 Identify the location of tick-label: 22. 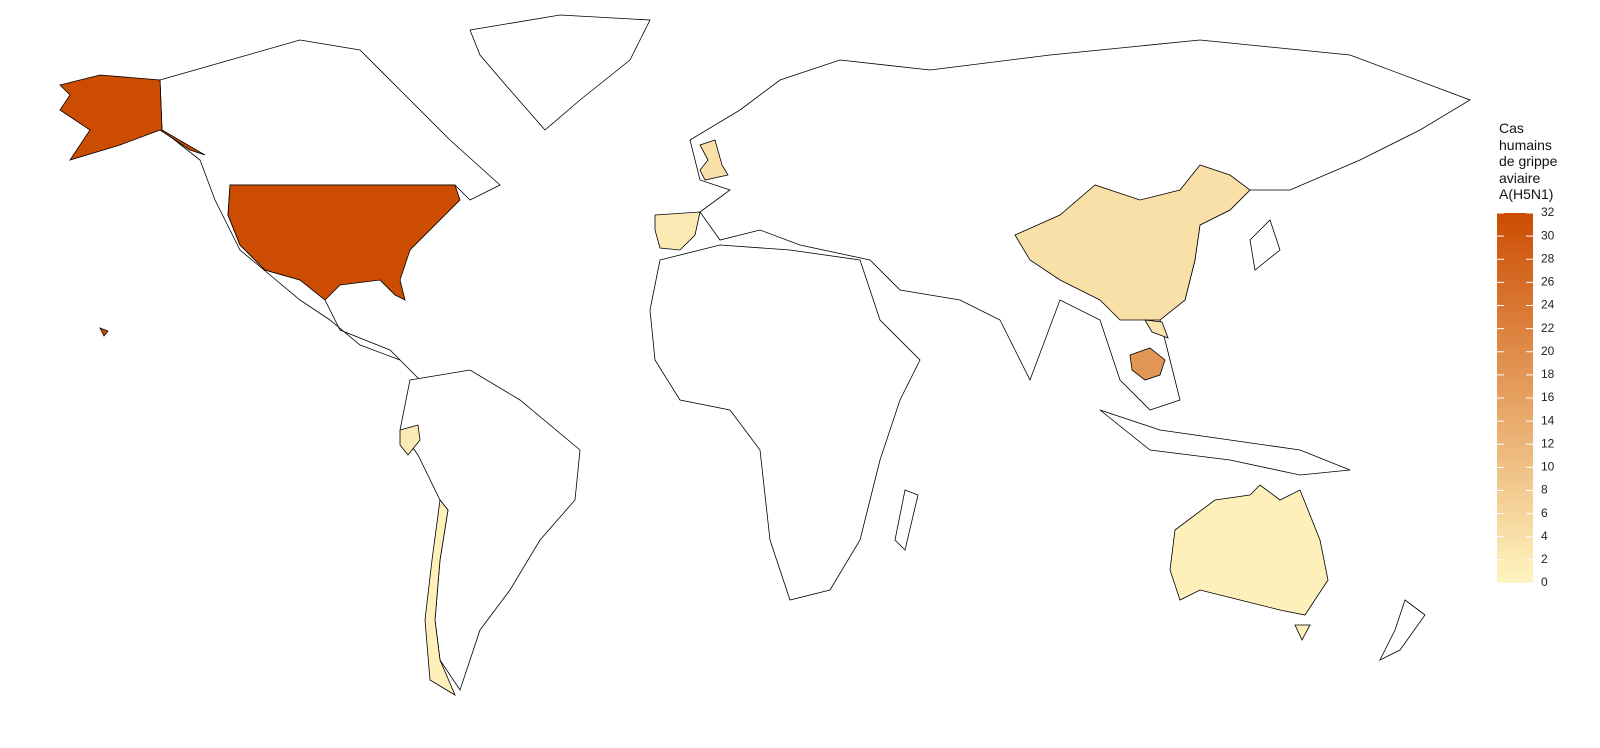
(1548, 328).